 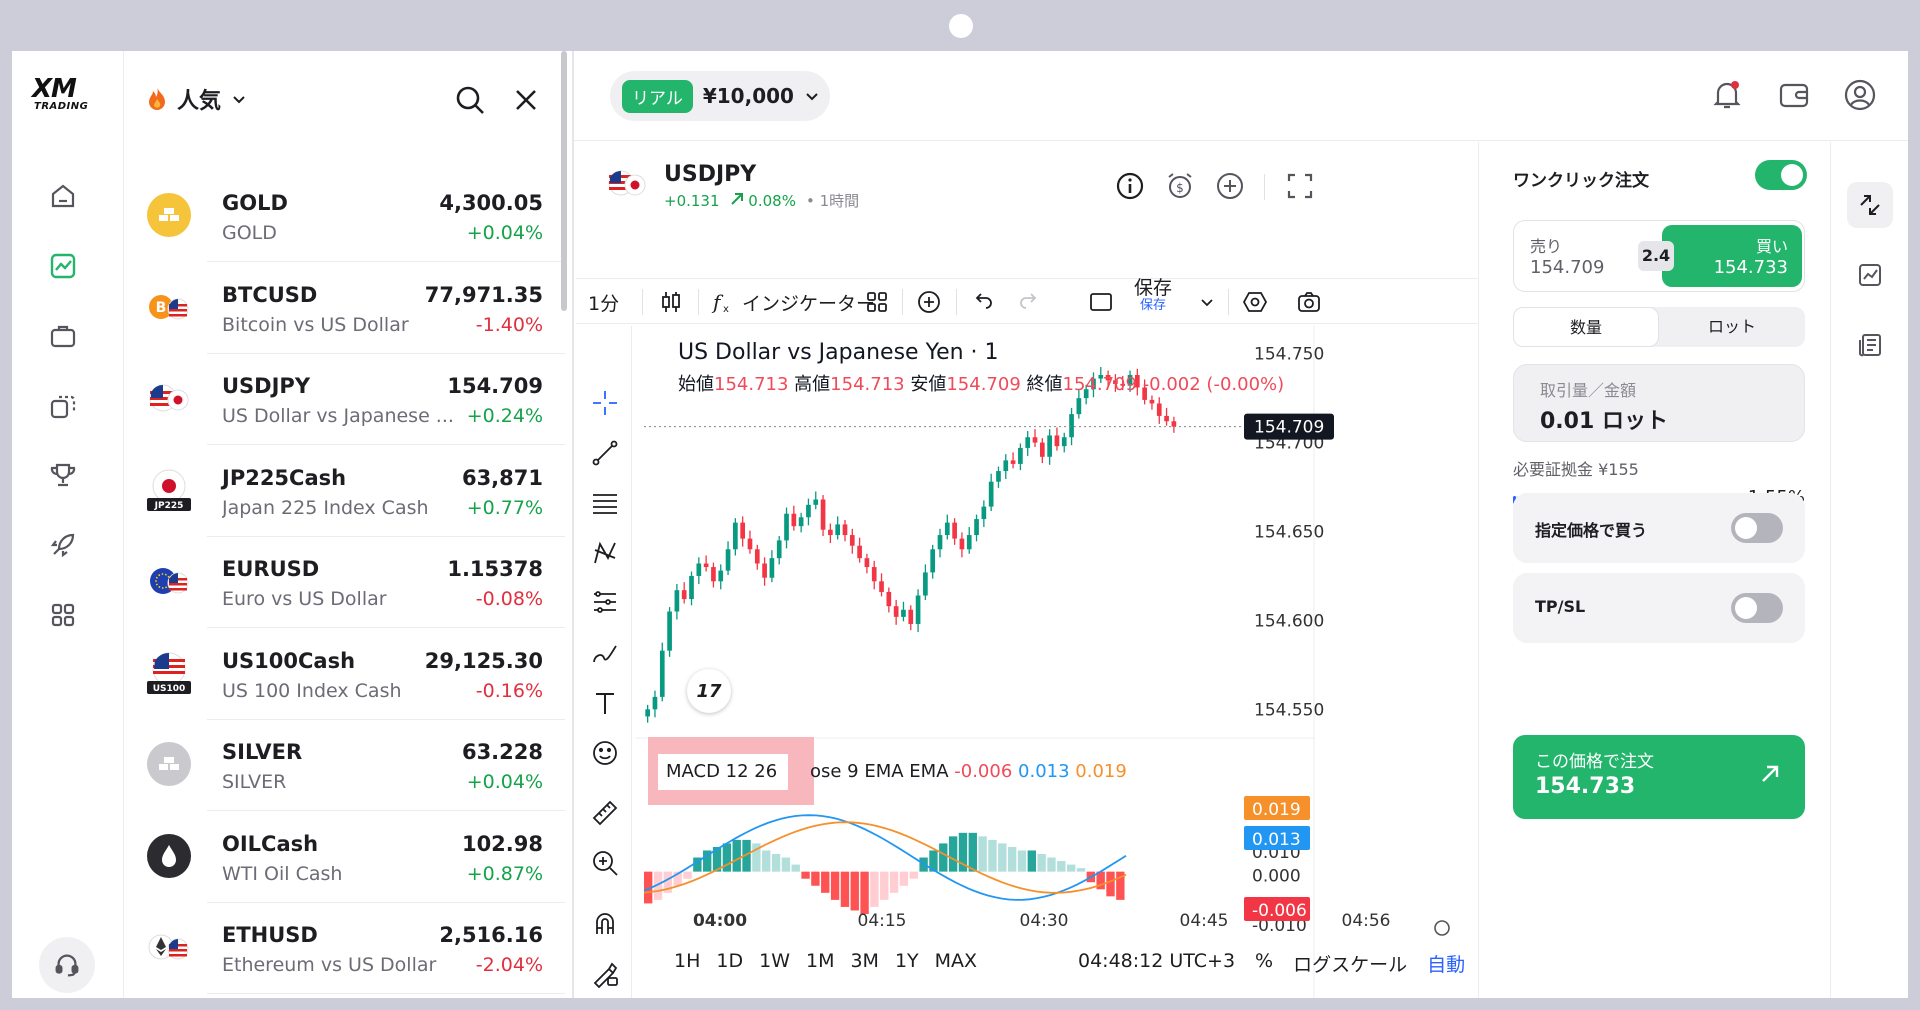 I want to click on trade-panel-icon, so click(x=1870, y=205).